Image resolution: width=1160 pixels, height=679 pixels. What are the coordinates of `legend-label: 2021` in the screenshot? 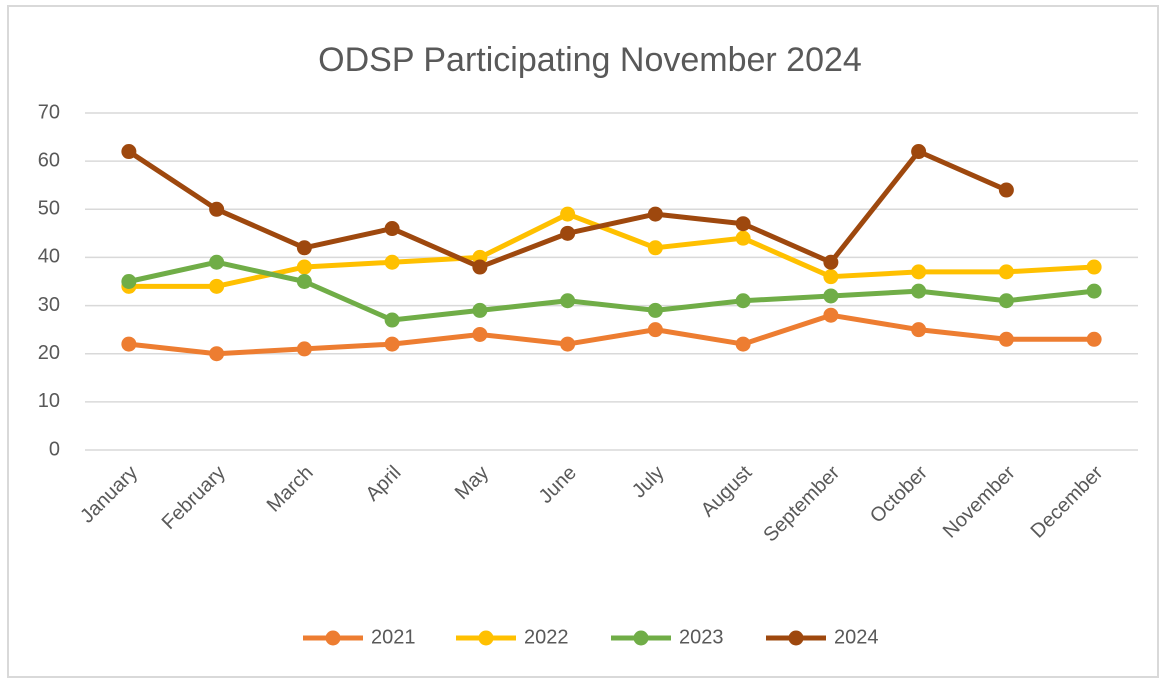 It's located at (393, 637).